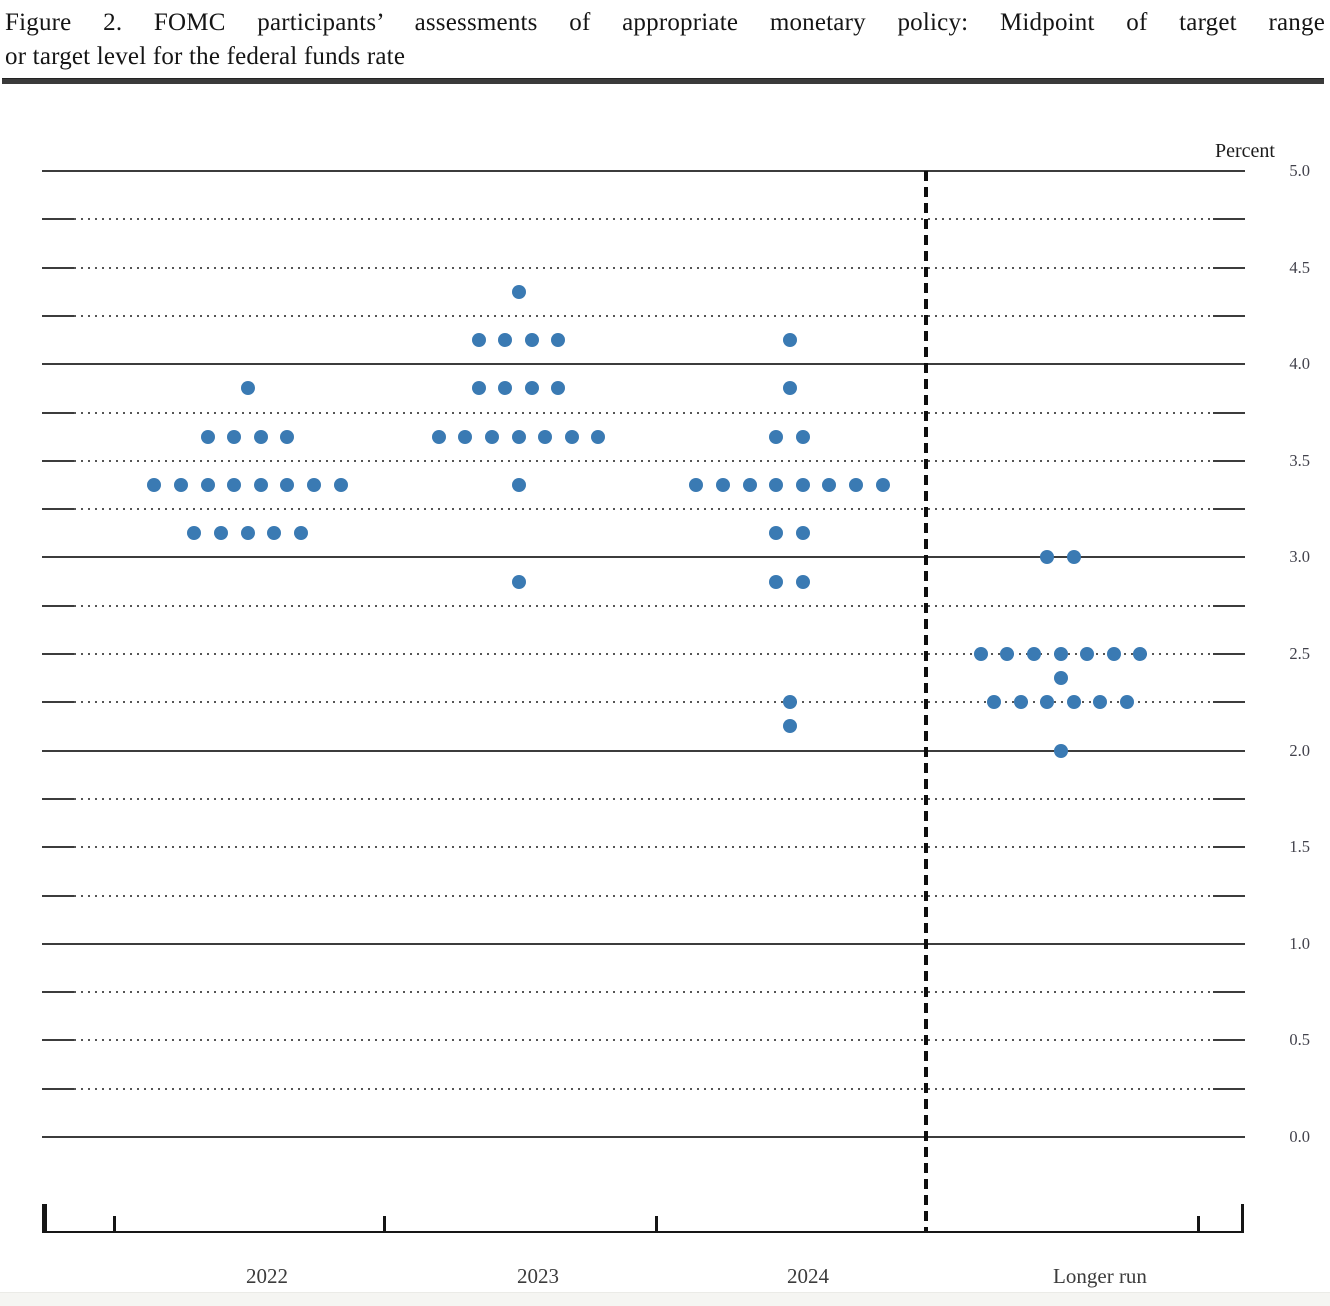 Image resolution: width=1330 pixels, height=1306 pixels. Describe the element at coordinates (538, 1276) in the screenshot. I see `category-label-2023: 2023` at that location.